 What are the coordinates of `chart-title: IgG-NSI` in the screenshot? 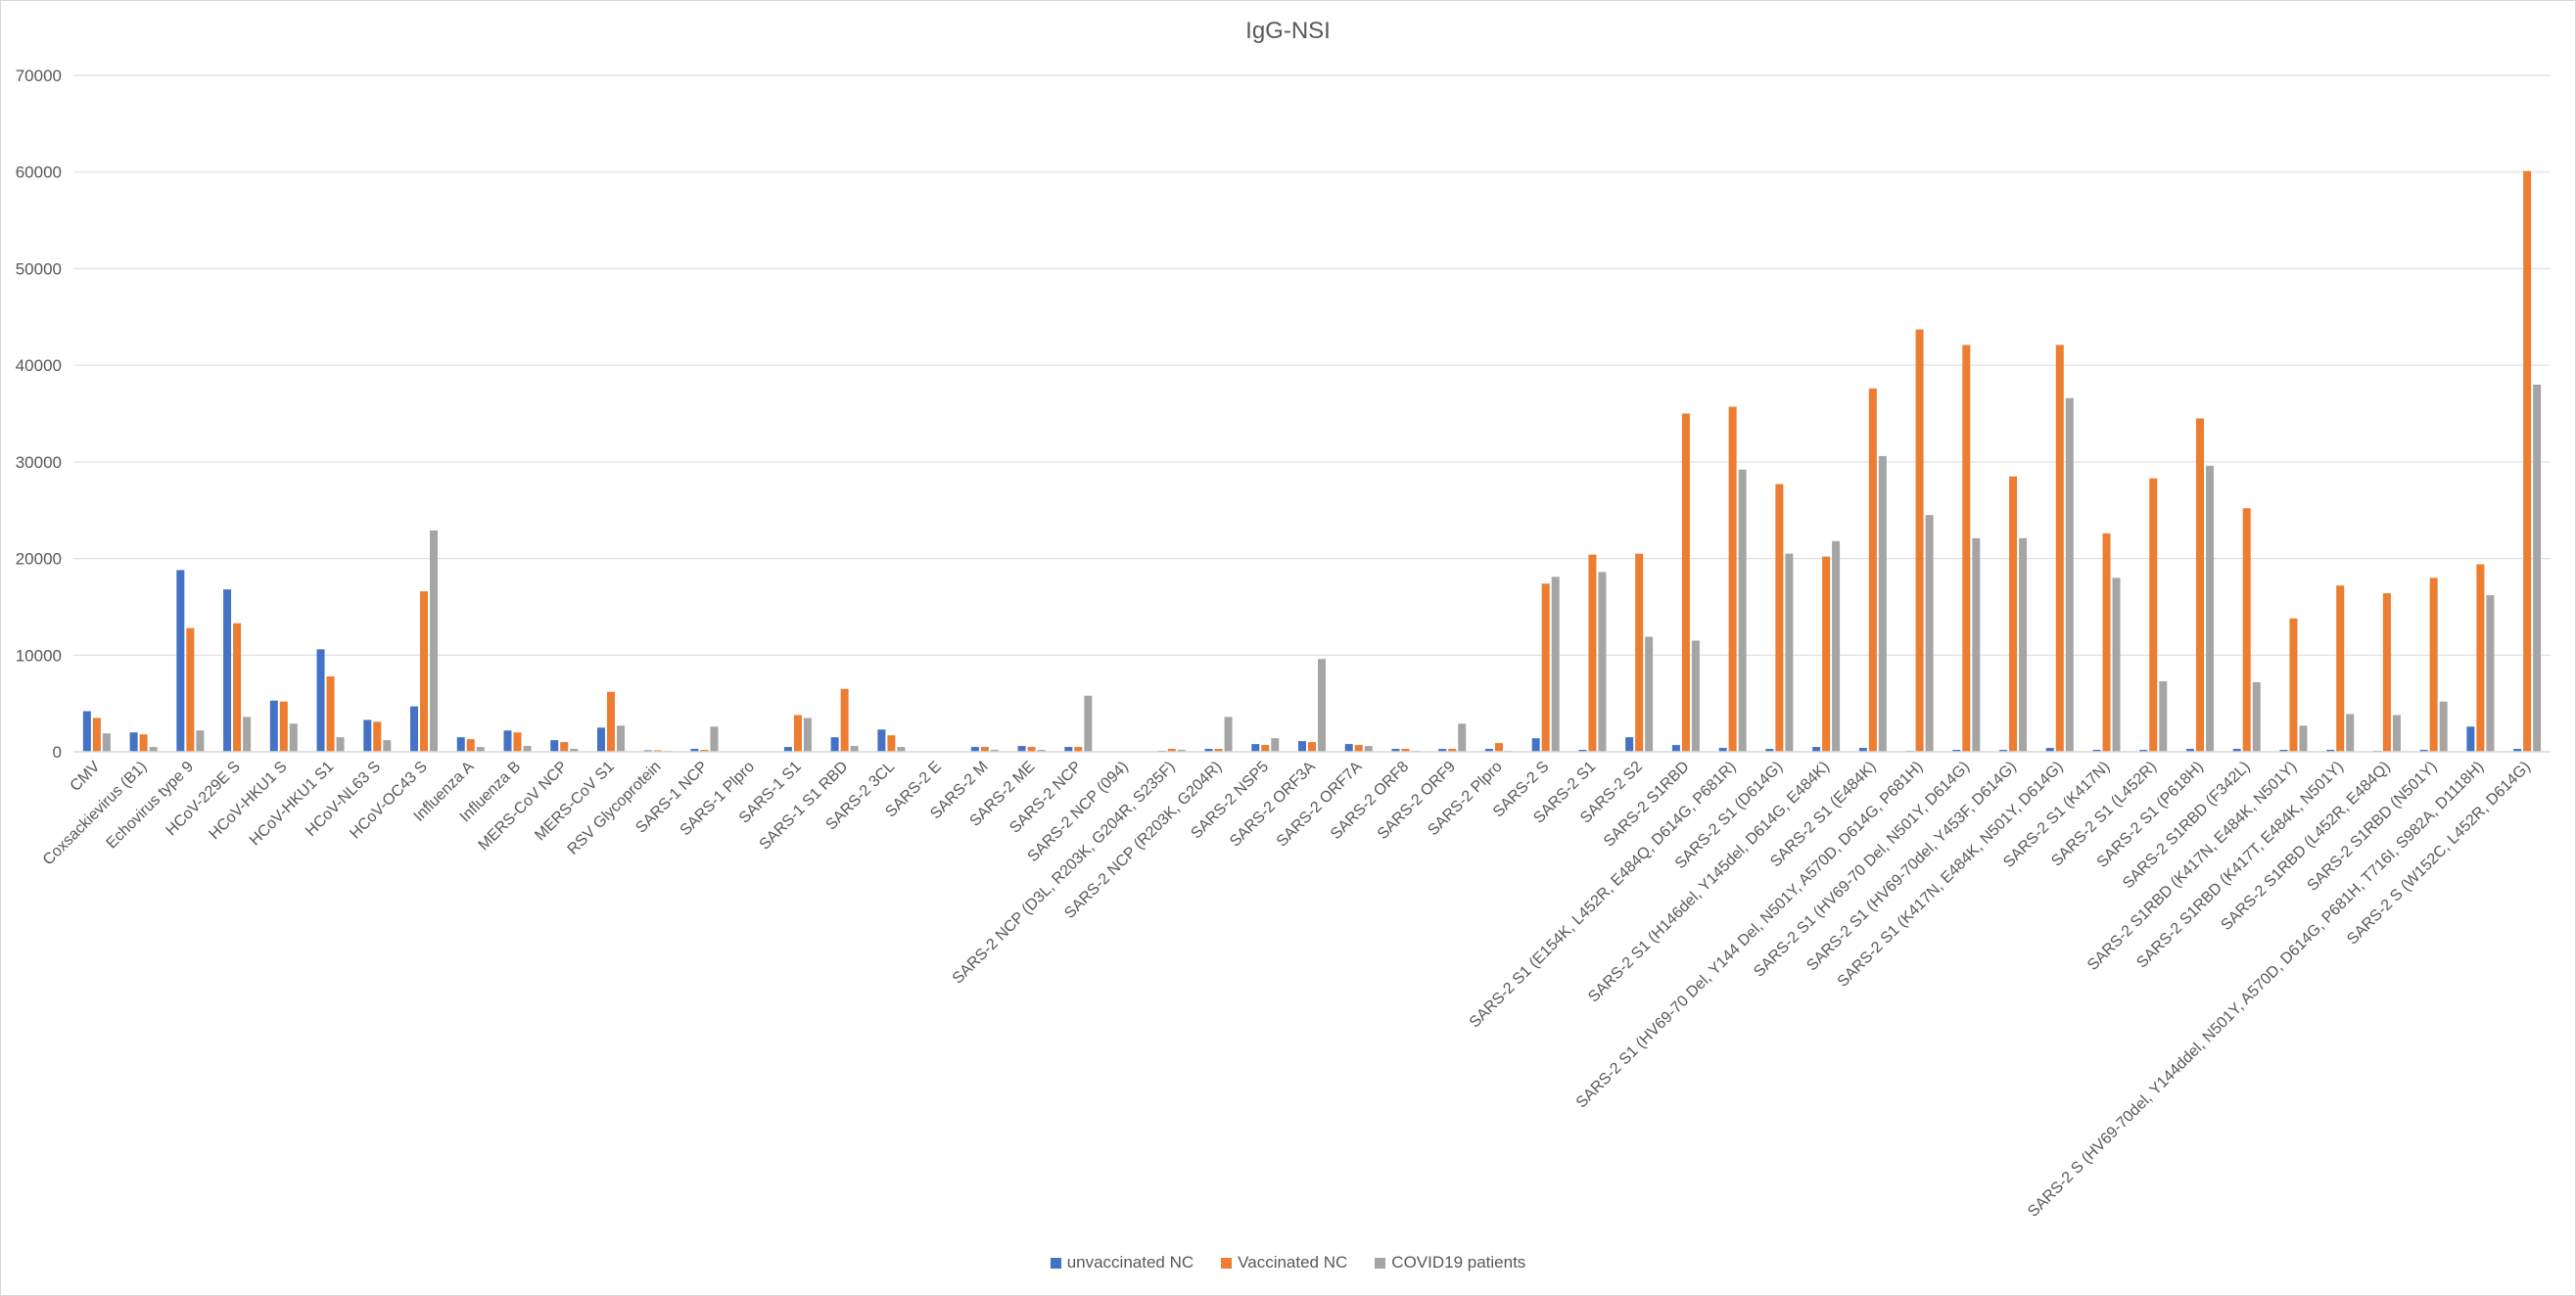 It's located at (1288, 31).